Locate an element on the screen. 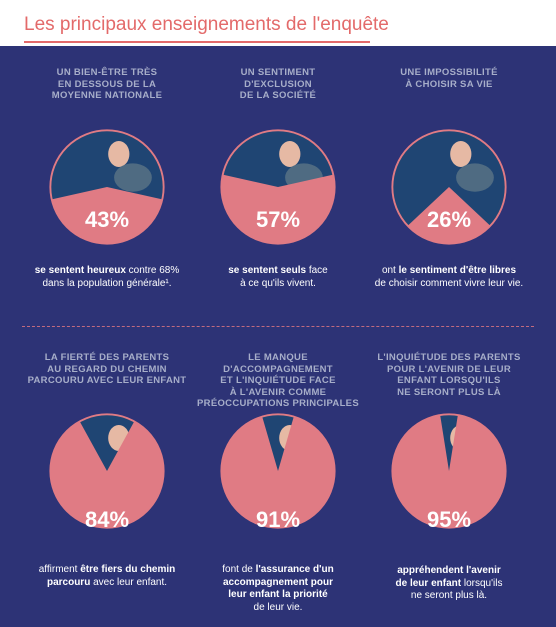  caption-line: à ce qu'ils vivent. is located at coordinates (278, 284).